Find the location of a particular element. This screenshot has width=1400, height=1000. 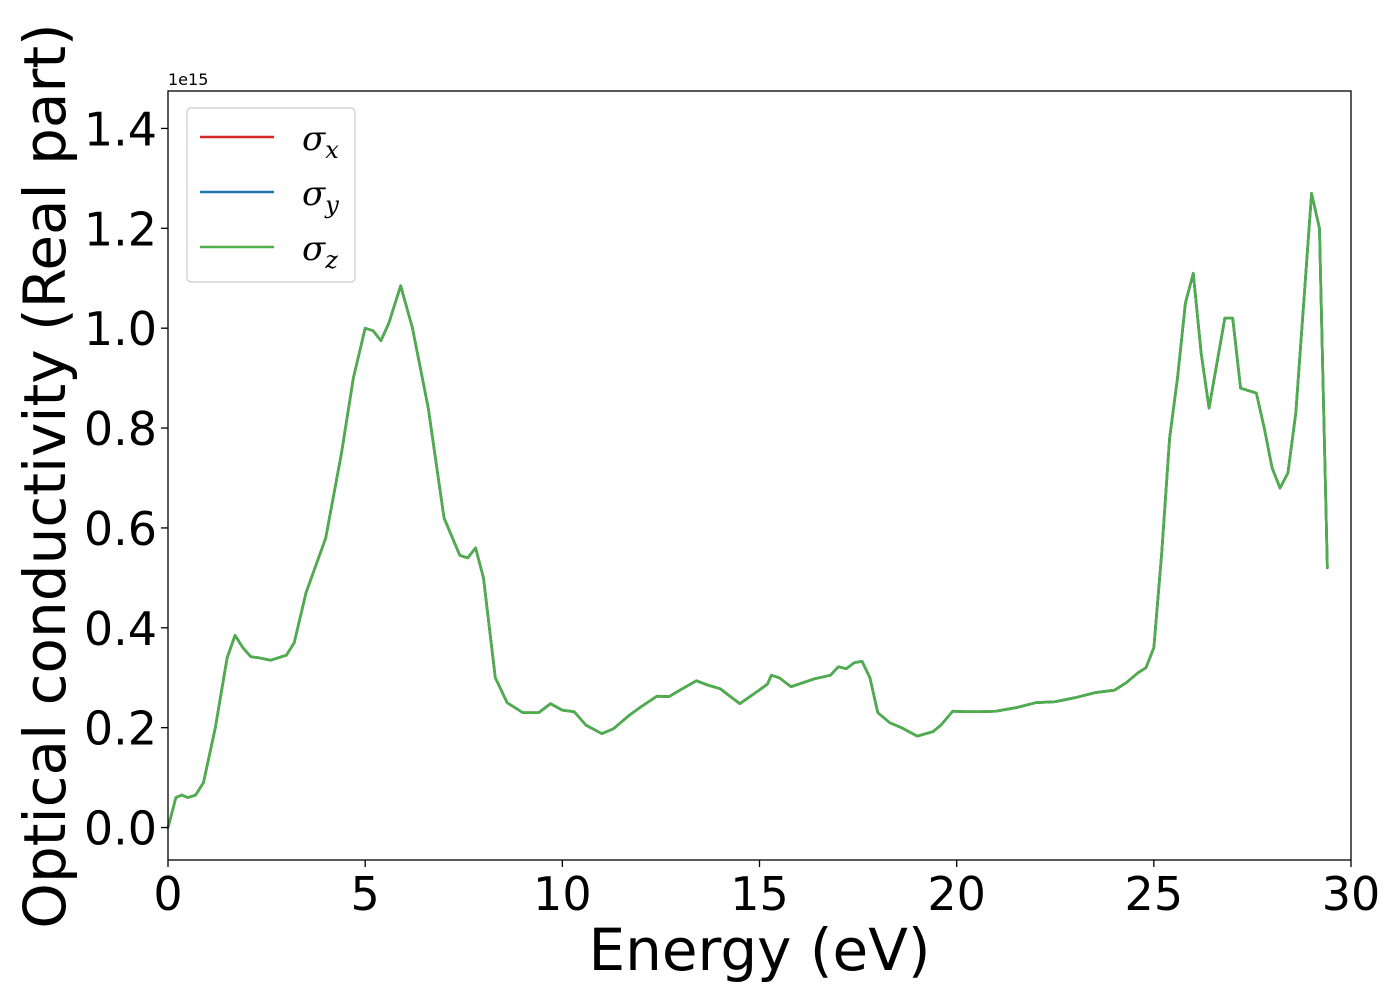

legend-box is located at coordinates (271, 195).